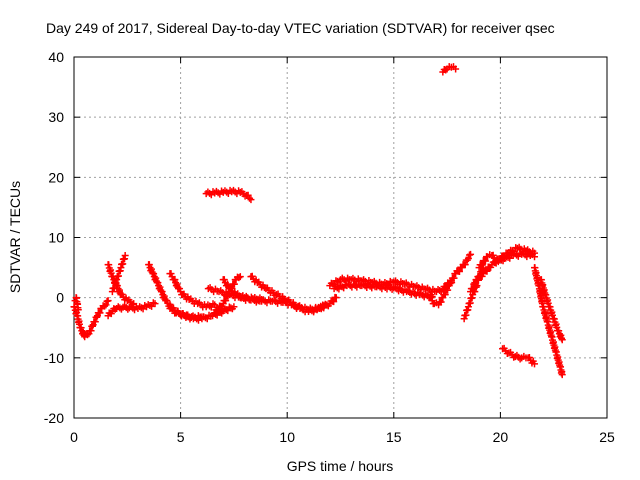 This screenshot has height=480, width=640. What do you see at coordinates (287, 437) in the screenshot?
I see `x-tick-label: 10` at bounding box center [287, 437].